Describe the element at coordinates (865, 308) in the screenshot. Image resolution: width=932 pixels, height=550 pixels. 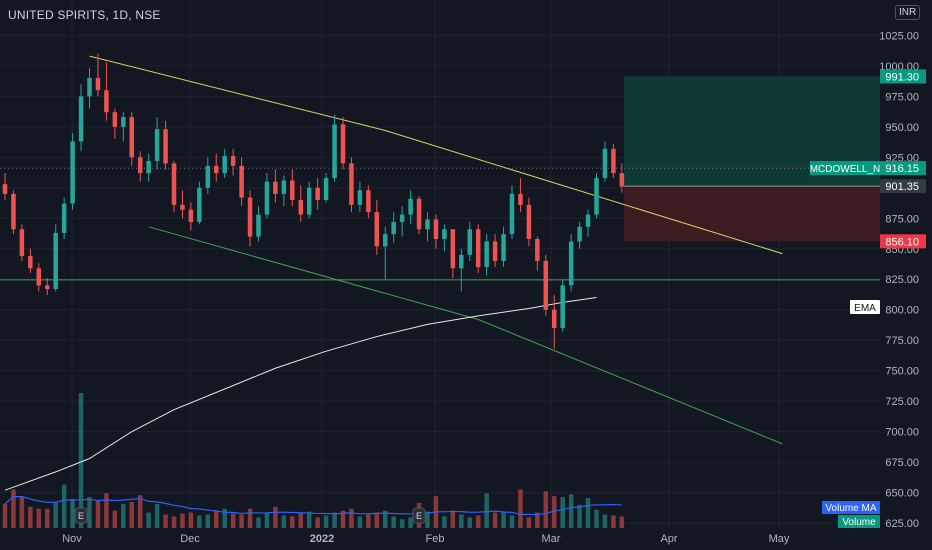
I see `ema-label: EMA` at that location.